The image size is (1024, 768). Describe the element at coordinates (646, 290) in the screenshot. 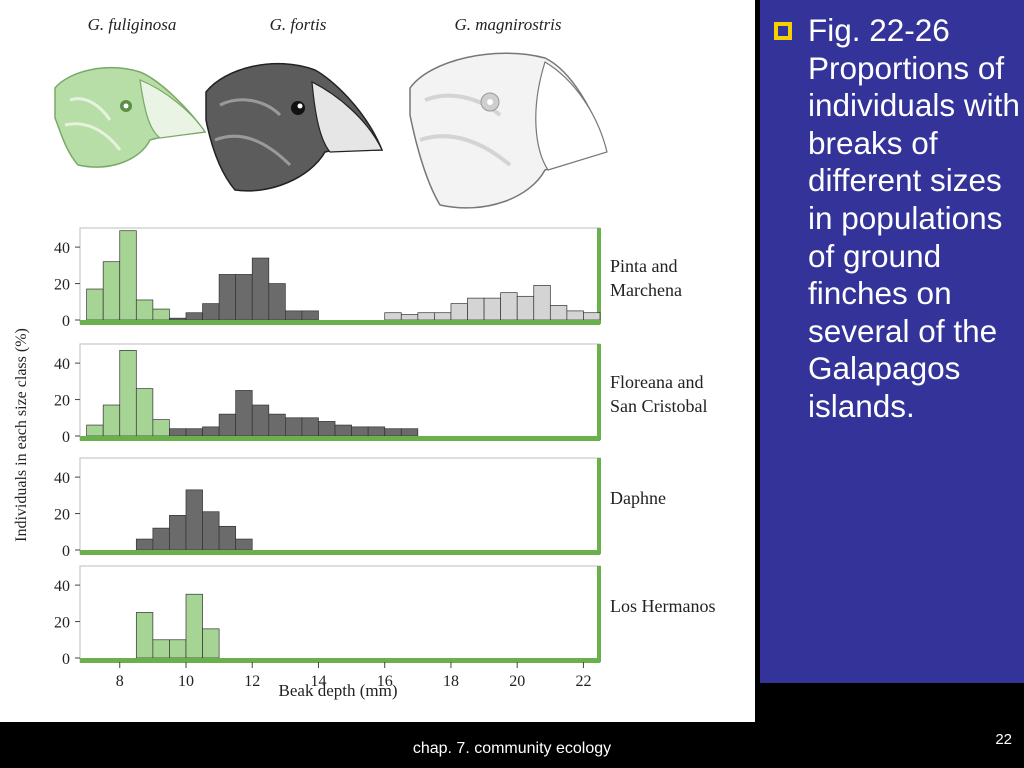

I see `island-label: Marchena` at that location.